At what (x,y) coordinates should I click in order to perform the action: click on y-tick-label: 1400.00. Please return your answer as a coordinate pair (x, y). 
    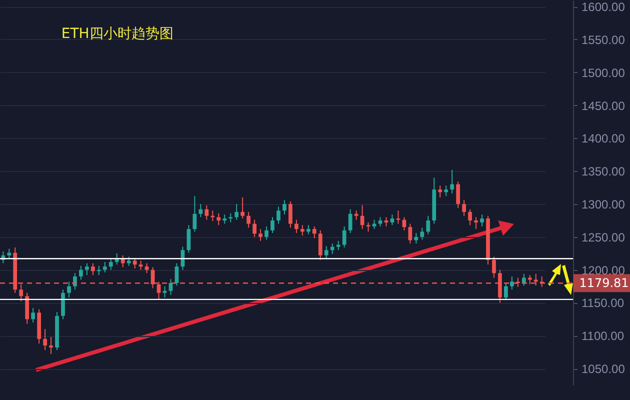
    Looking at the image, I should click on (604, 139).